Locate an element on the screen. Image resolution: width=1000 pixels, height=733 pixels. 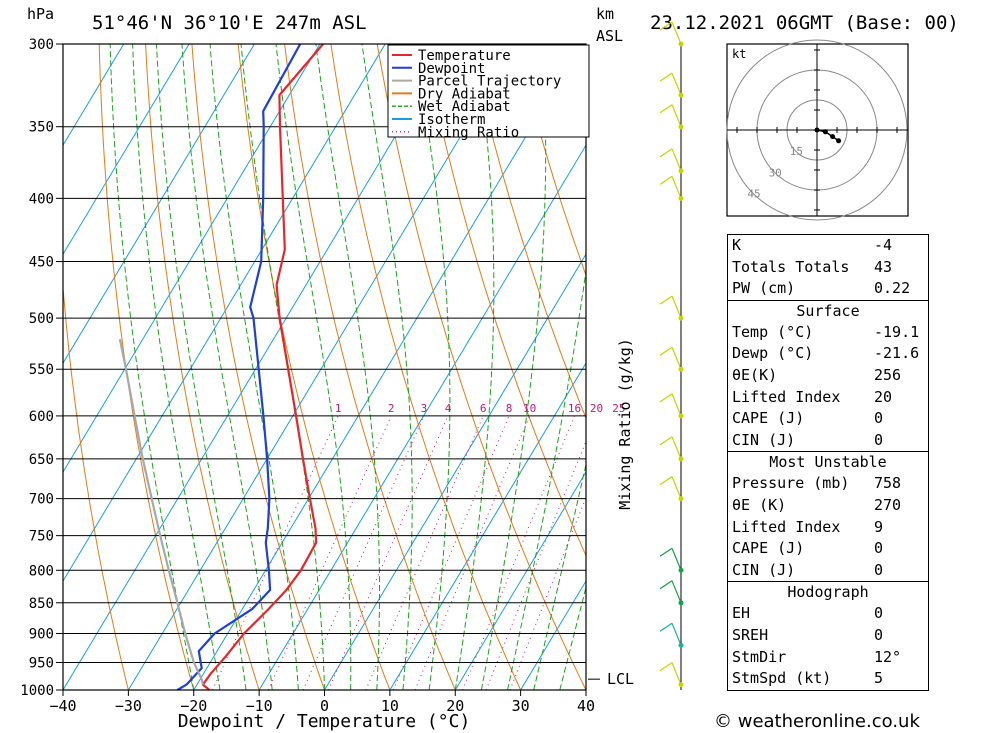
stmspd-row: StmSpd (kt) 5 is located at coordinates (808, 678).